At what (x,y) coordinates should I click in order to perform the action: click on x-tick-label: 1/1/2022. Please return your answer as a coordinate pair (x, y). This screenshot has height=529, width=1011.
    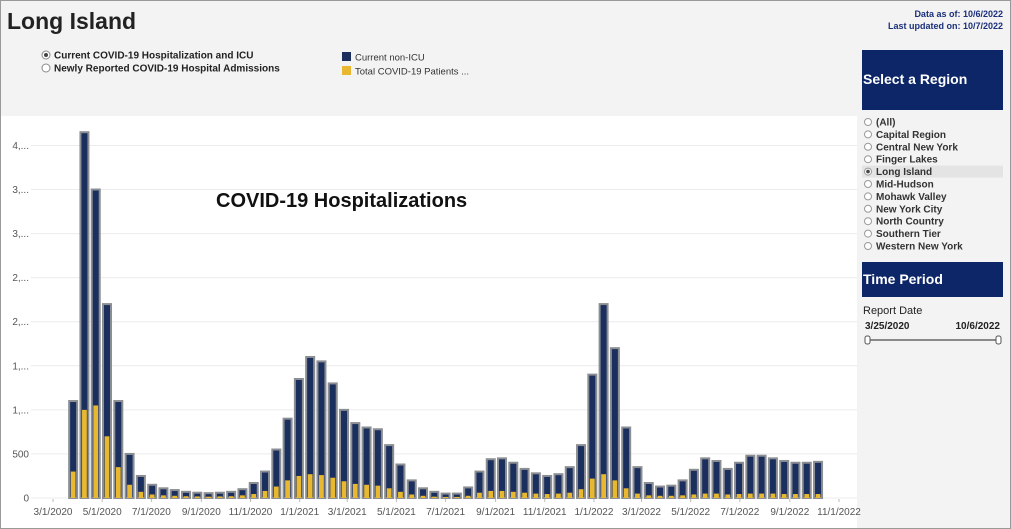
    Looking at the image, I should click on (593, 512).